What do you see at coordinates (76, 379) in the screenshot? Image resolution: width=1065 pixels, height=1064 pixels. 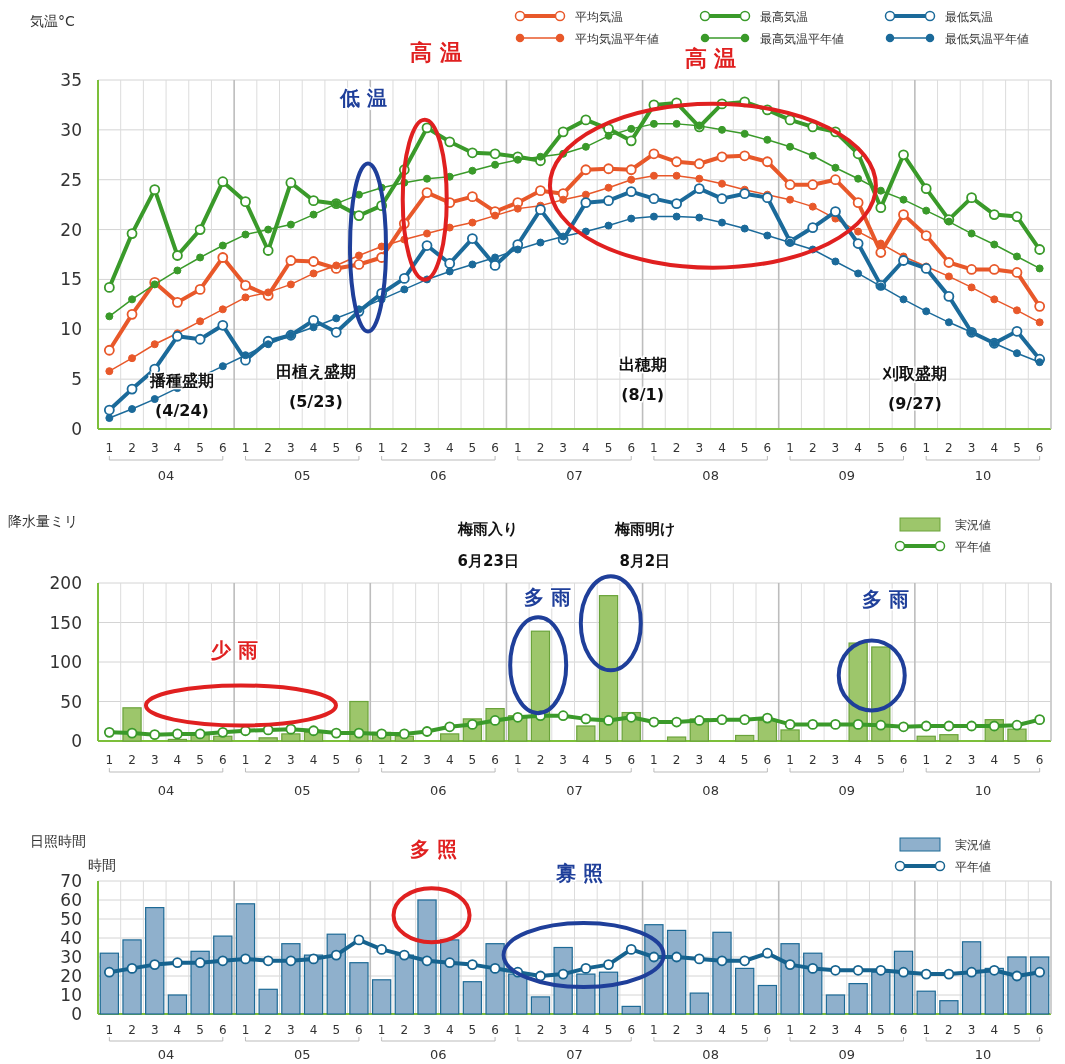 I see `y-tick-label: 5` at bounding box center [76, 379].